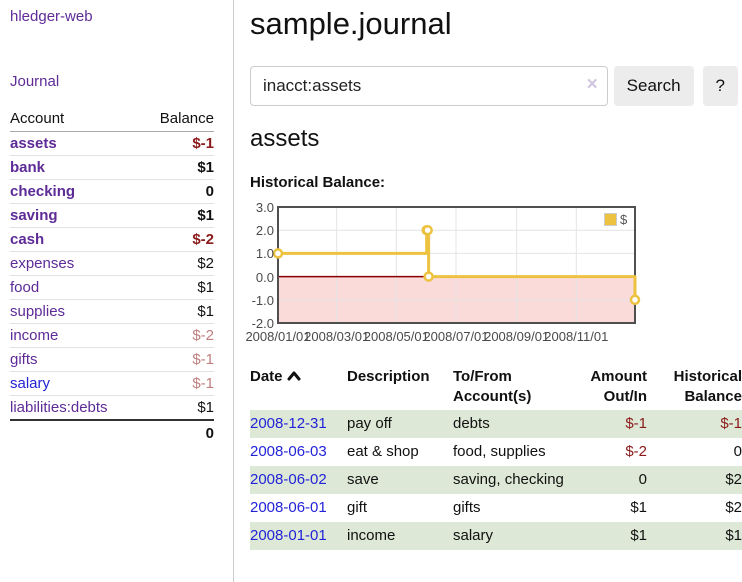 The width and height of the screenshot is (742, 582). What do you see at coordinates (278, 336) in the screenshot?
I see `x-axis-tick: 2008/01/01` at bounding box center [278, 336].